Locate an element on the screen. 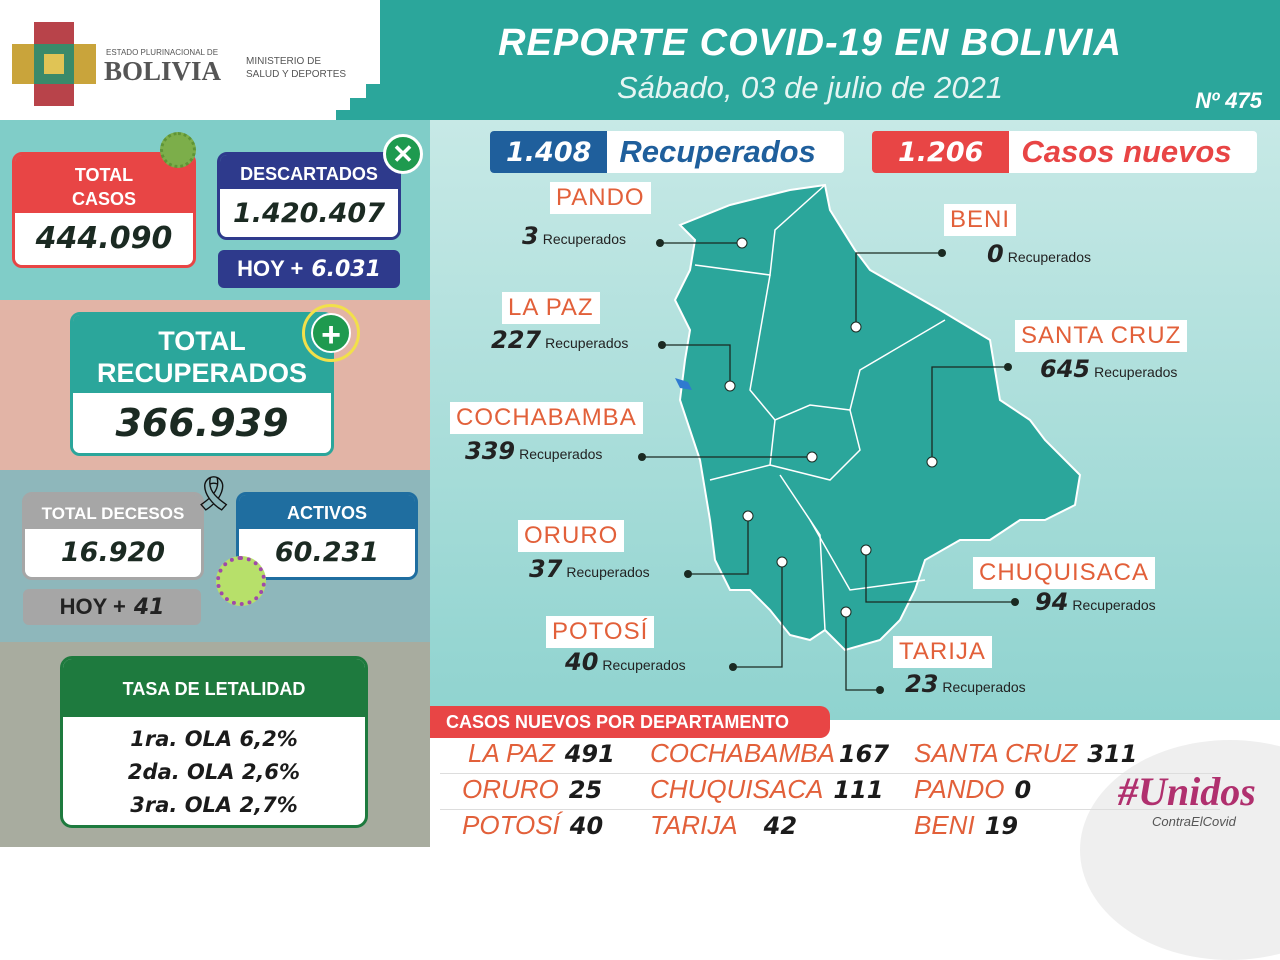 This screenshot has height=960, width=1280. descartados-label: DESCARTADOS is located at coordinates (309, 172).